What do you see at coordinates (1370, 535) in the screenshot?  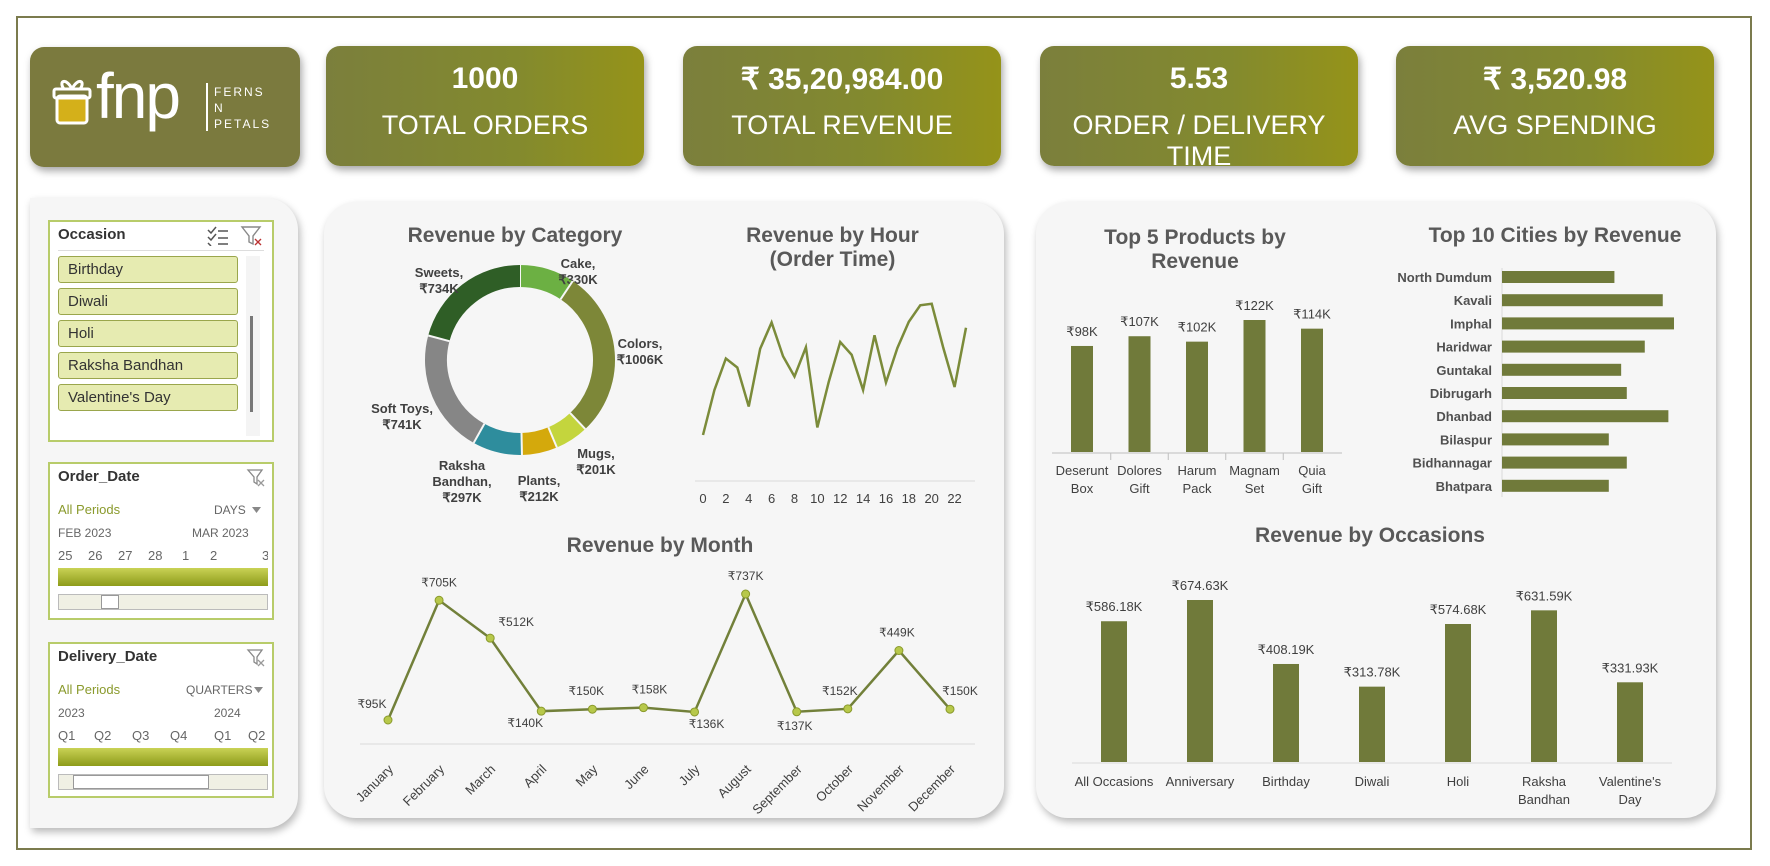 I see `chart-title-occasions: Revenue by Occasions` at bounding box center [1370, 535].